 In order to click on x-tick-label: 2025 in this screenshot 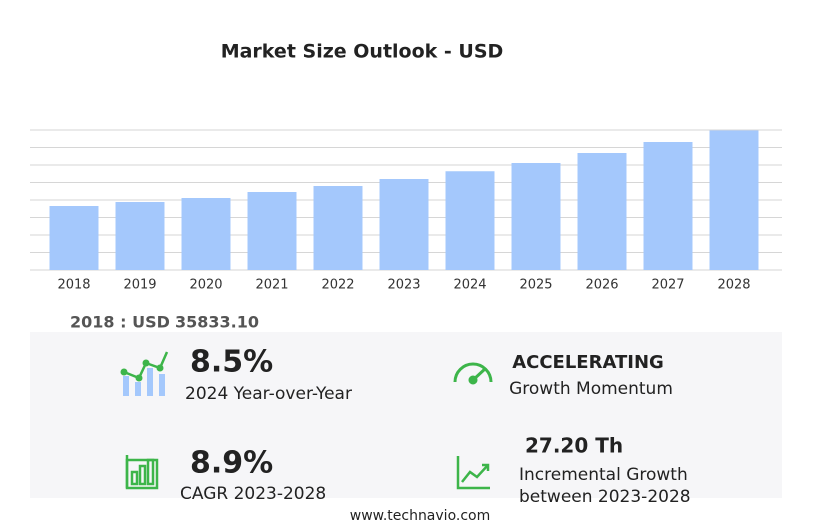, I will do `click(535, 285)`.